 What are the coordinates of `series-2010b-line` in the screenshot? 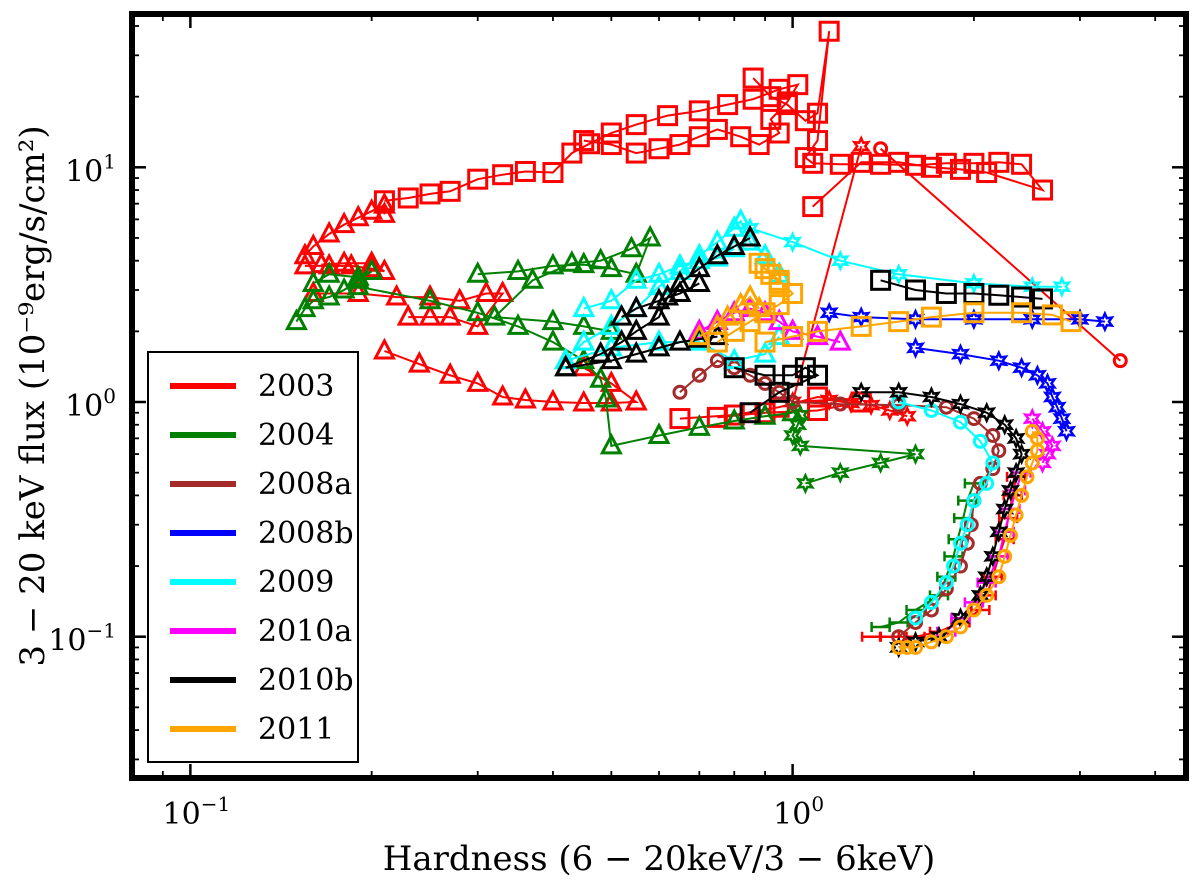 It's located at (942, 520).